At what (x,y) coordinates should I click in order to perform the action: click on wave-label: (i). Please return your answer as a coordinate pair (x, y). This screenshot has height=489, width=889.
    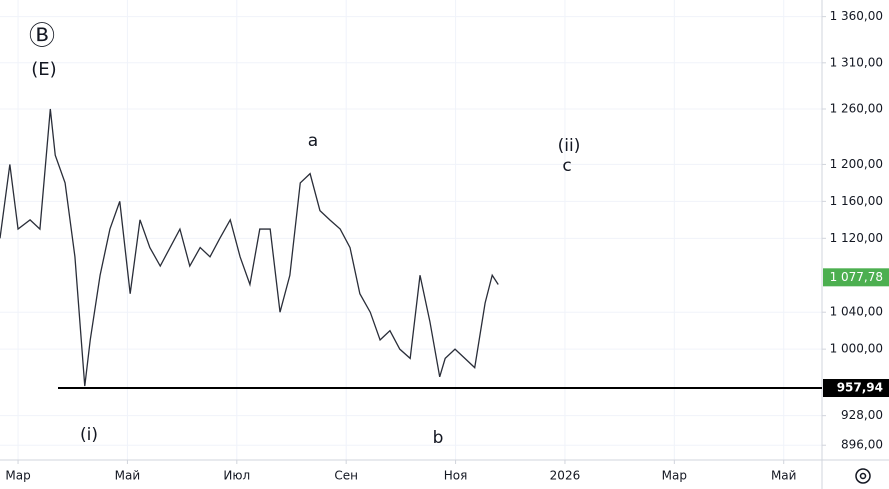
    Looking at the image, I should click on (89, 435).